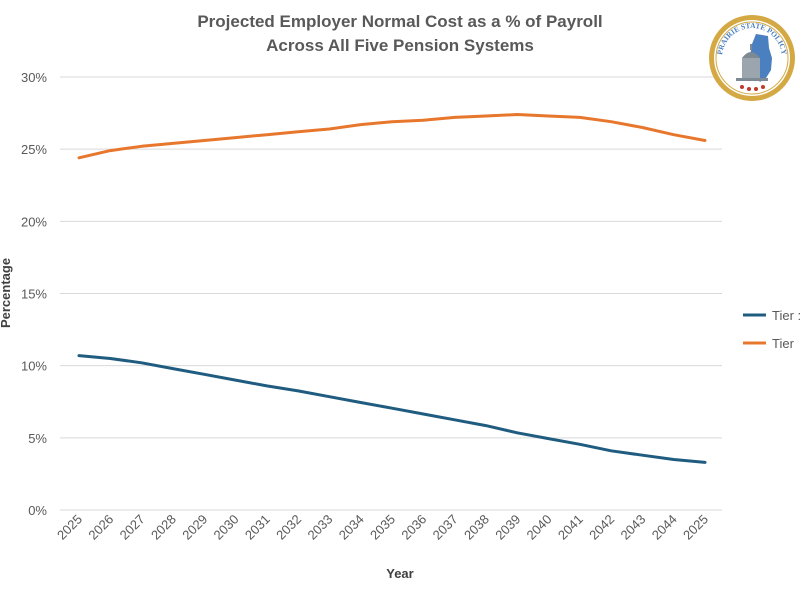 This screenshot has height=600, width=800. Describe the element at coordinates (257, 527) in the screenshot. I see `x-tick-label: 2031` at that location.